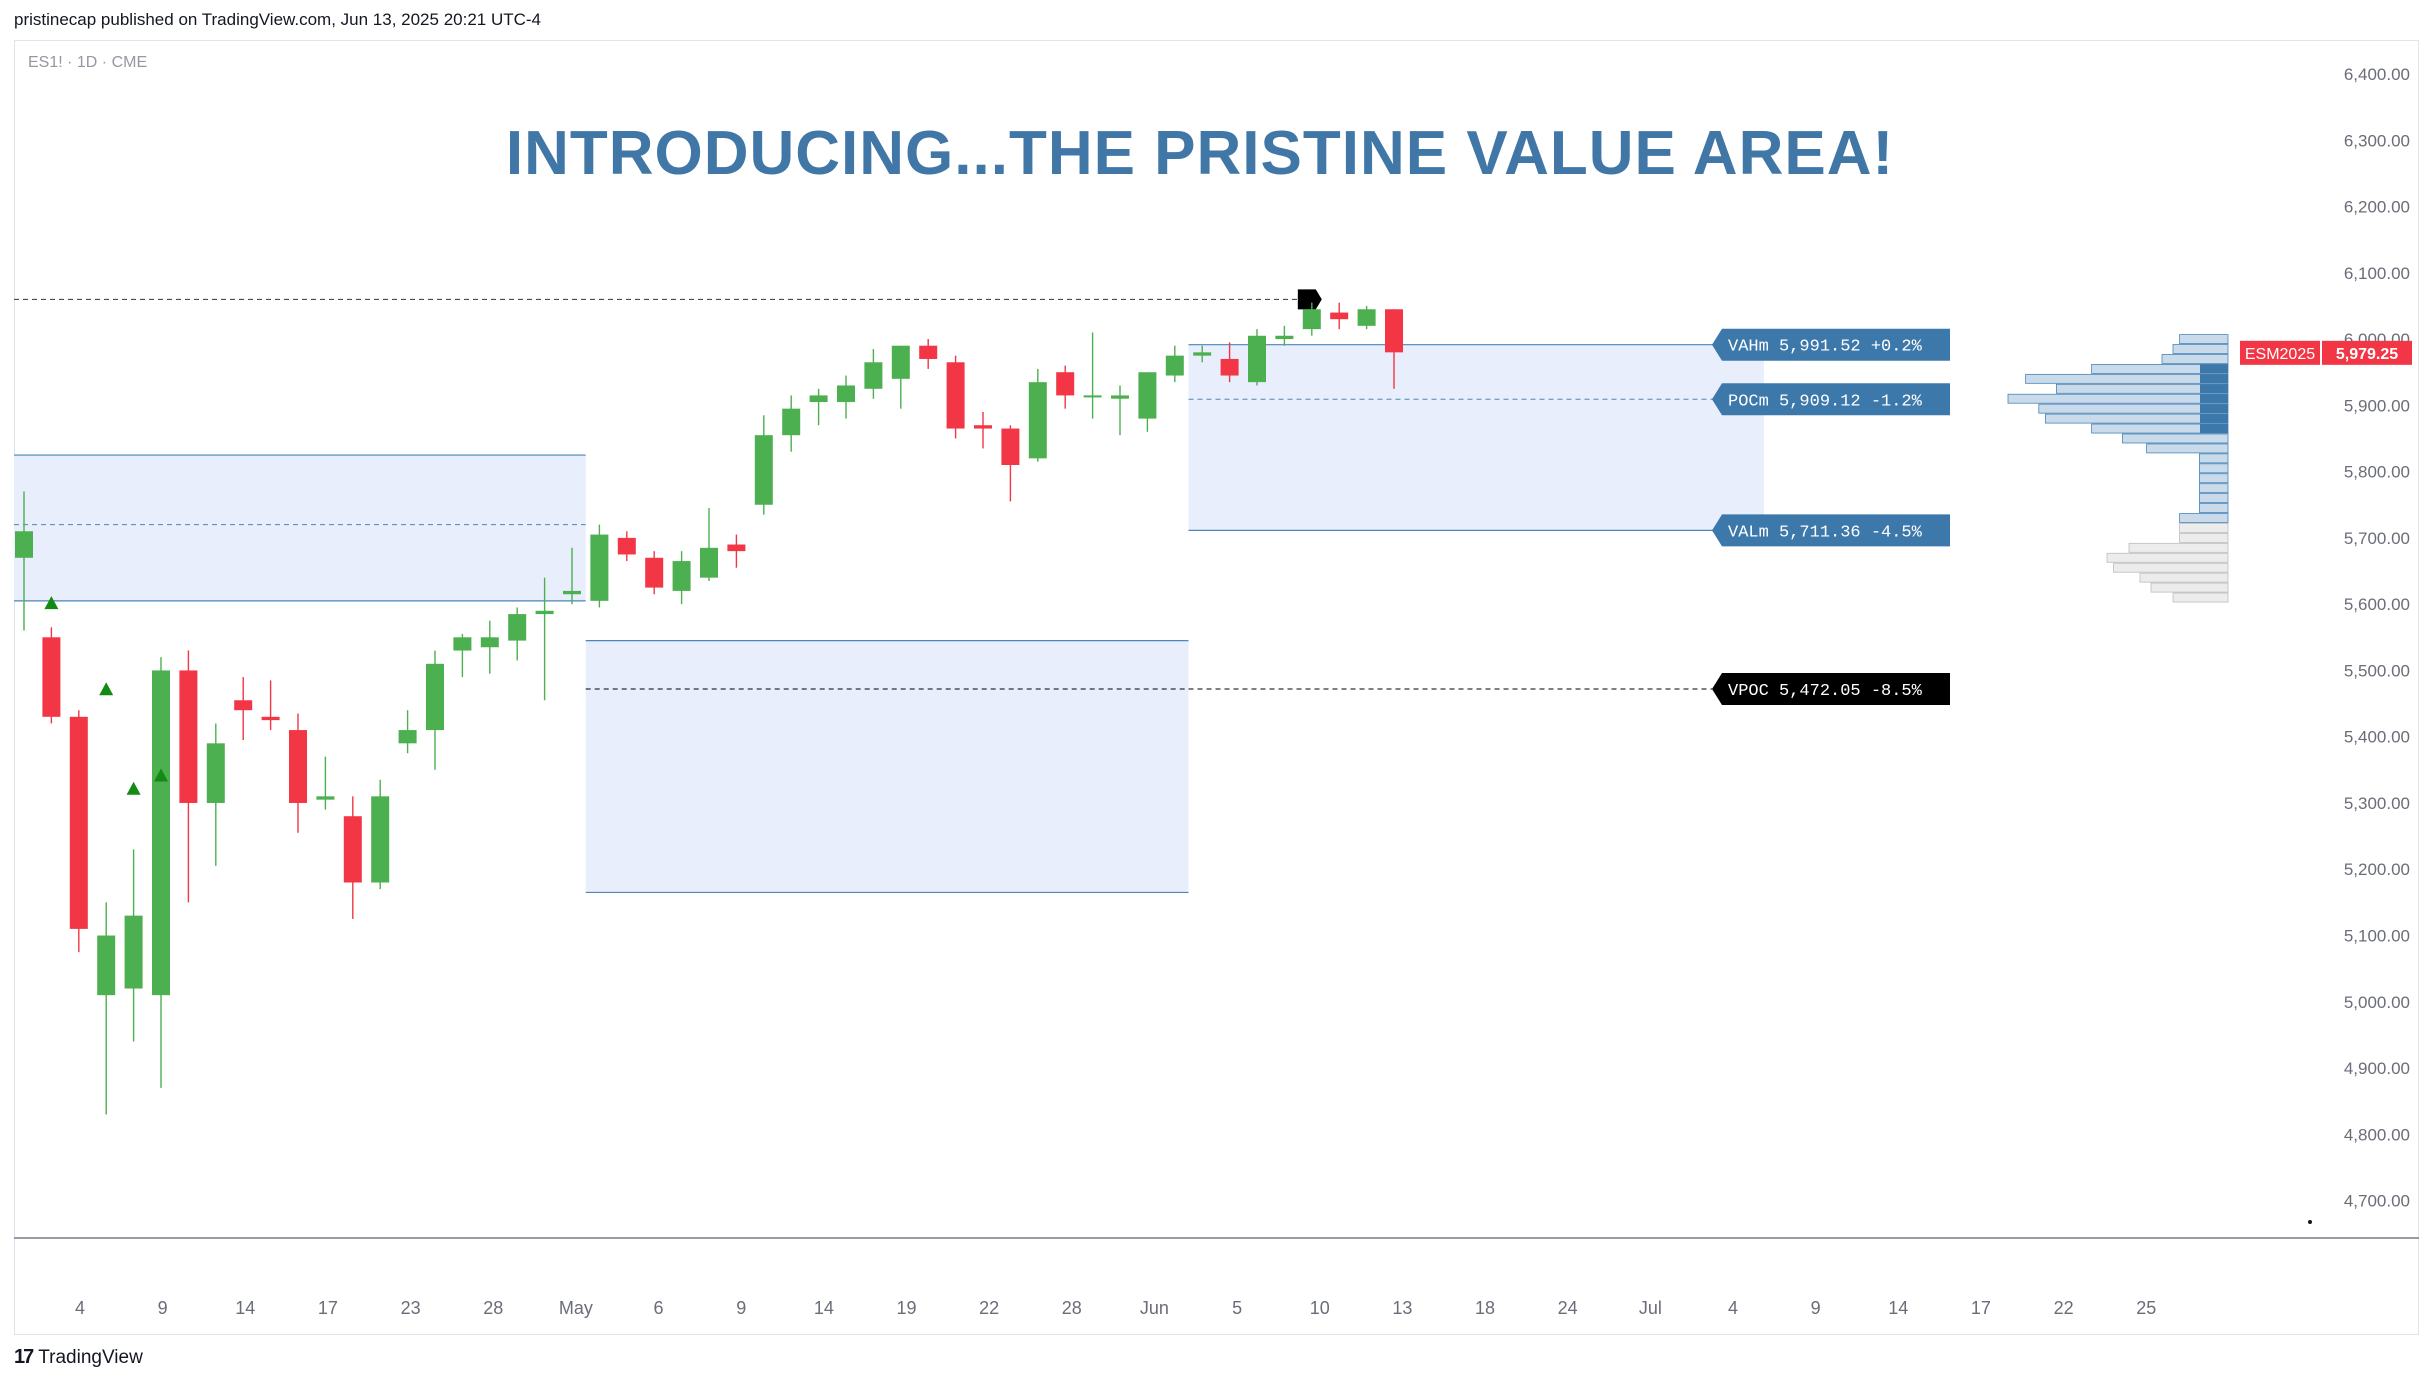 Image resolution: width=2433 pixels, height=1379 pixels. What do you see at coordinates (2377, 1068) in the screenshot?
I see `price-tick-label: 4,900.00` at bounding box center [2377, 1068].